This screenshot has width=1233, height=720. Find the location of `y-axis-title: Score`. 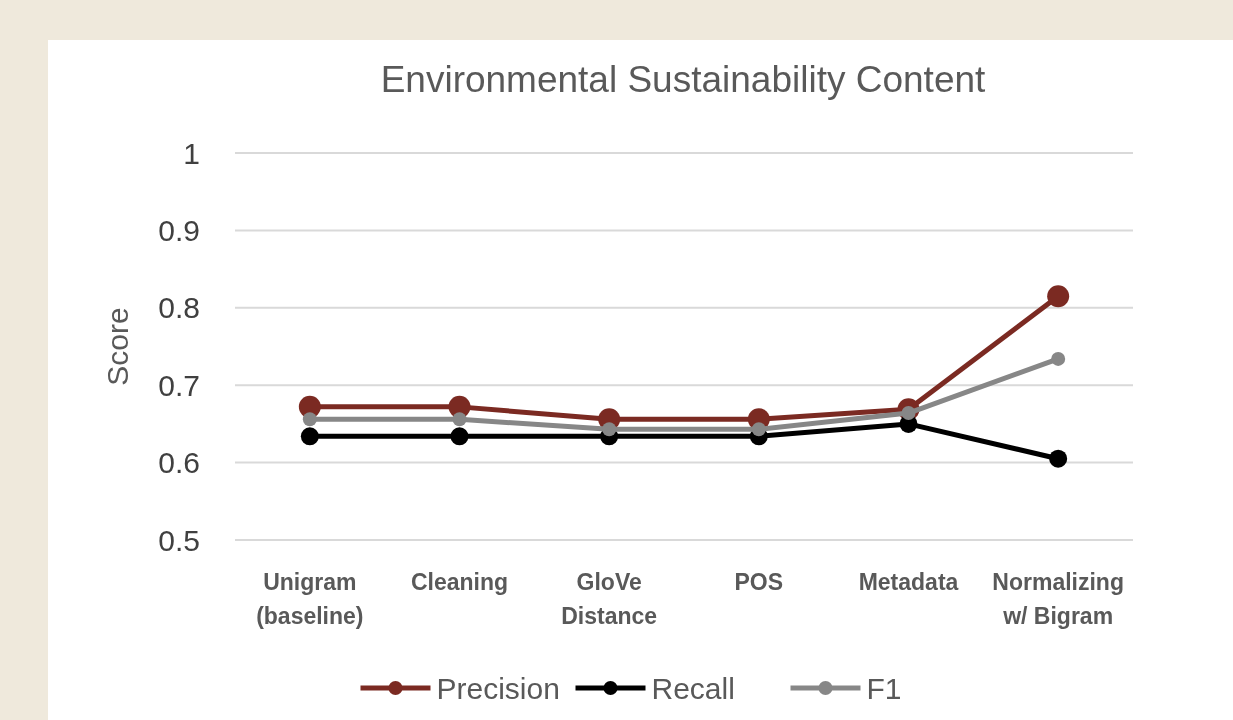

y-axis-title: Score is located at coordinates (117, 346).